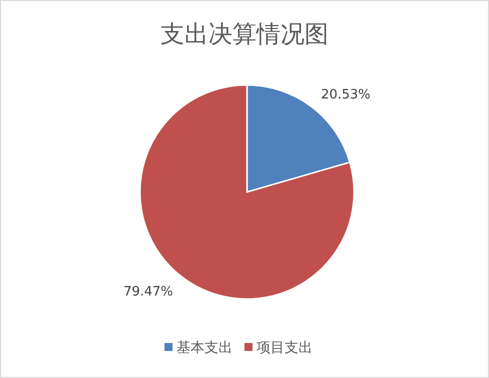  I want to click on legend-label: 项目支出, so click(284, 348).